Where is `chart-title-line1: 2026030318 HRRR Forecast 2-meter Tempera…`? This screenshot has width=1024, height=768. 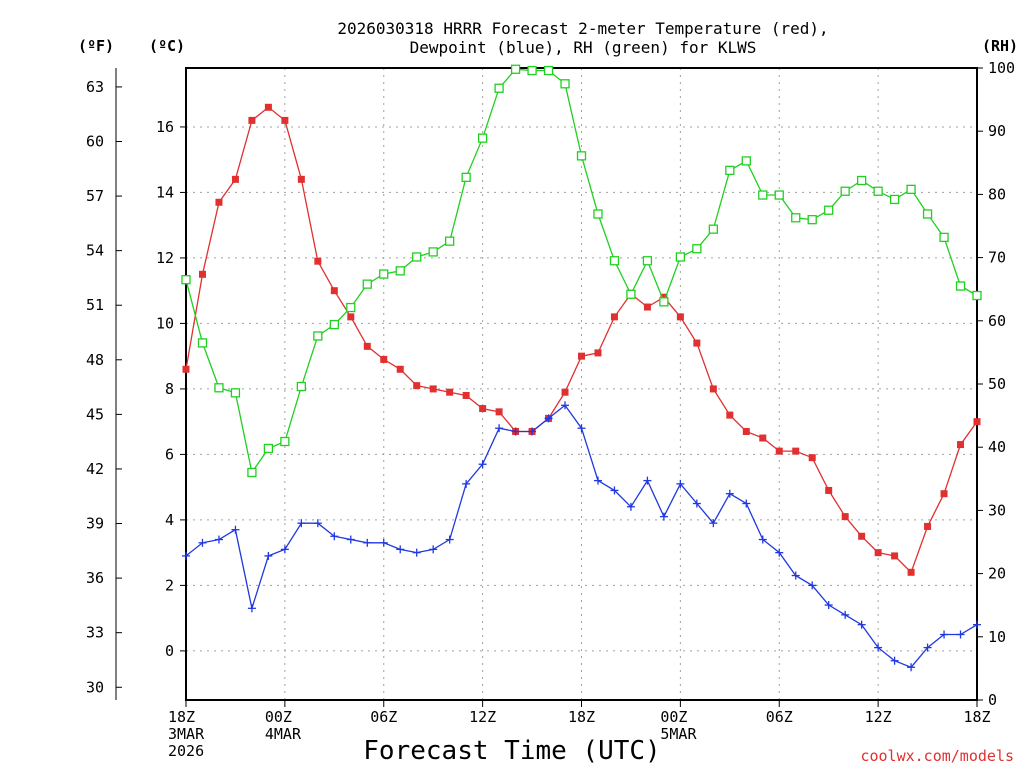
chart-title-line1: 2026030318 HRRR Forecast 2-meter Tempera… is located at coordinates (582, 28).